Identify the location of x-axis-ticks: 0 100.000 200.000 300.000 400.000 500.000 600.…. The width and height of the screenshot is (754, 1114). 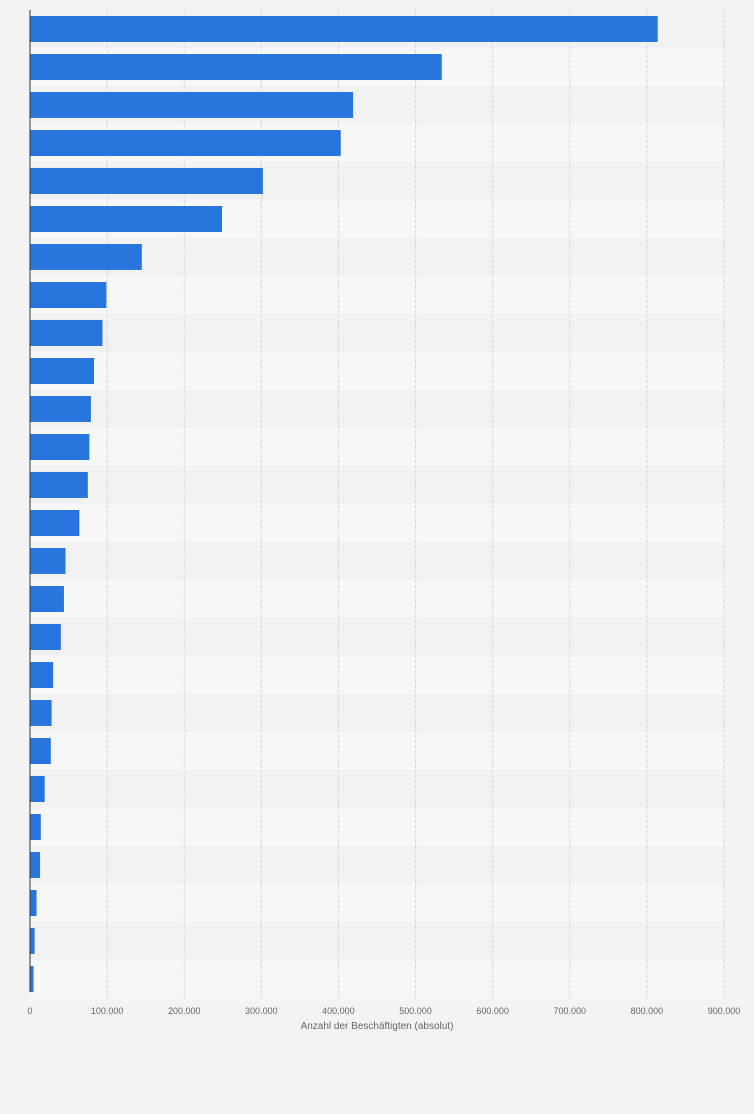
(383, 1011).